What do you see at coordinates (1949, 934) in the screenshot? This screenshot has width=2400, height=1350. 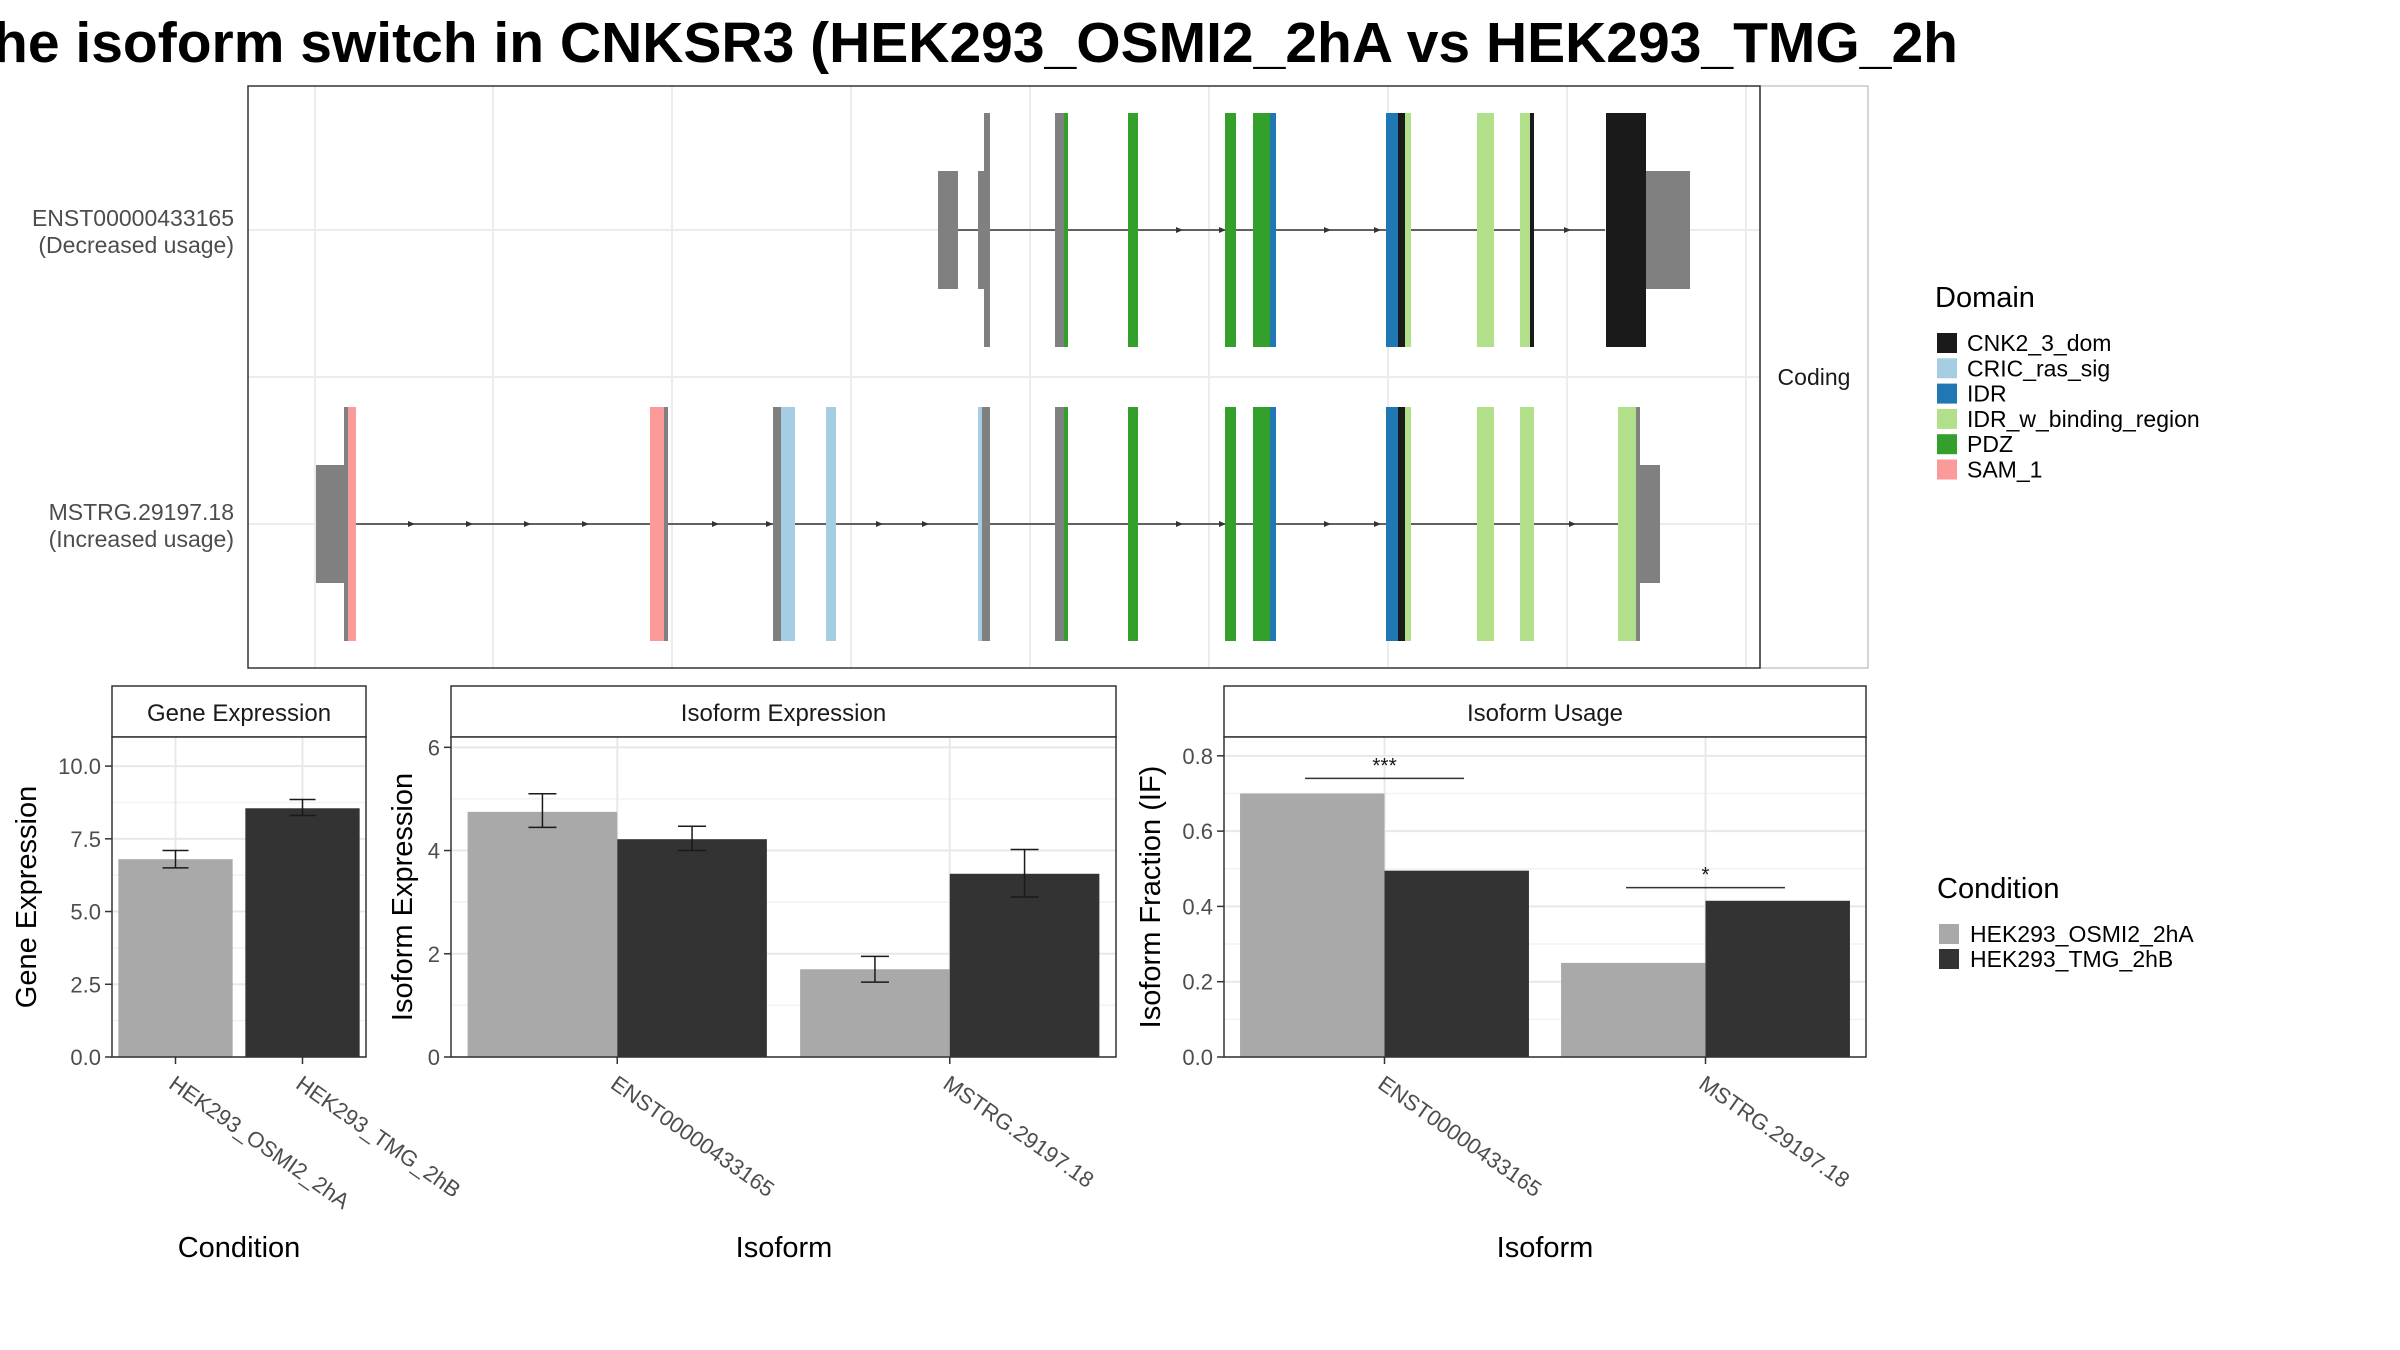 I see `condition-legend-swatch` at bounding box center [1949, 934].